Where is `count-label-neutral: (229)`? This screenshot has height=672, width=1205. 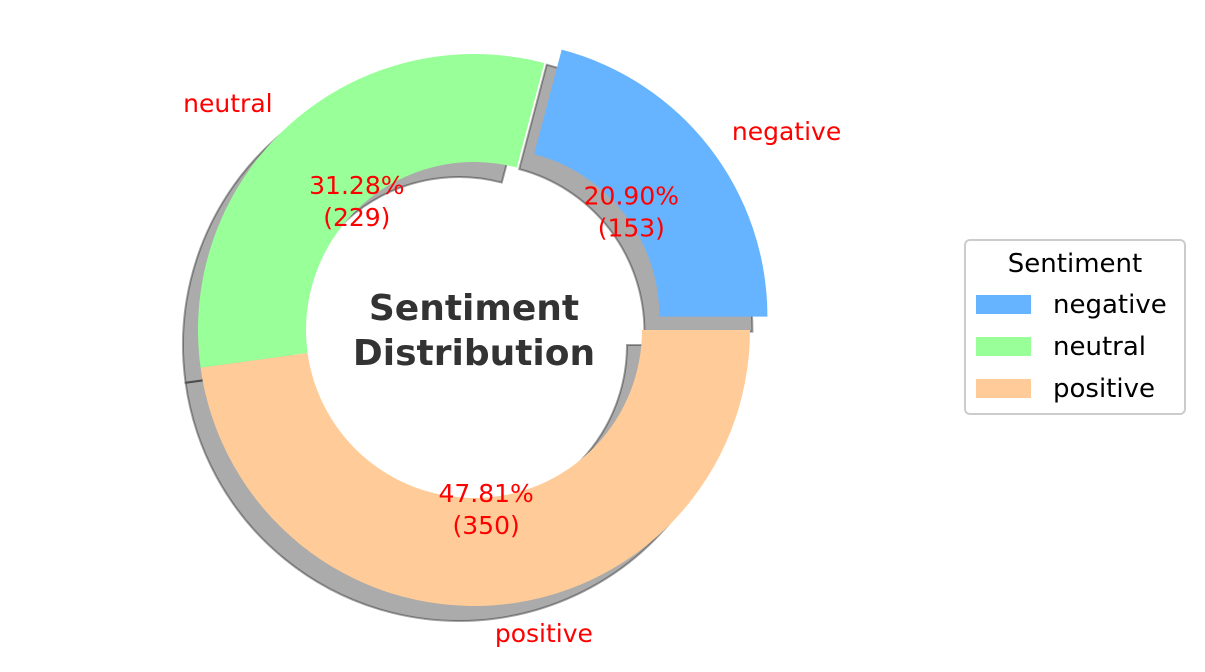
count-label-neutral: (229) is located at coordinates (356, 217).